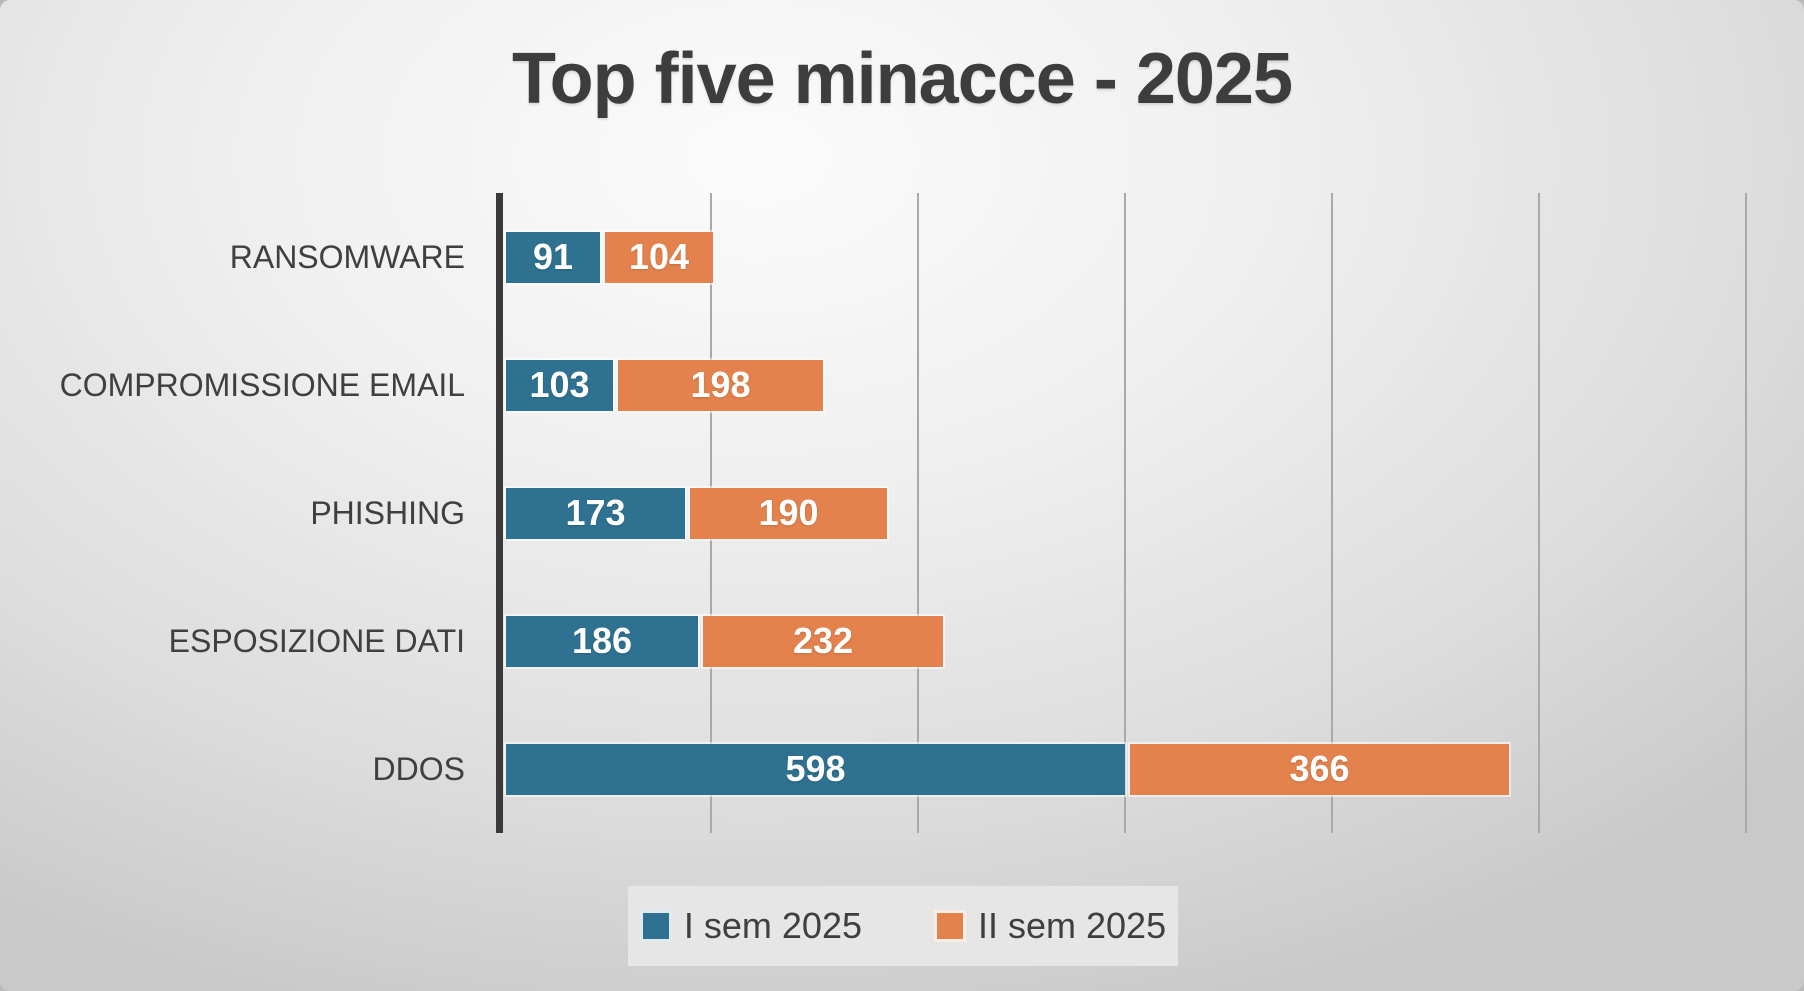  Describe the element at coordinates (772, 925) in the screenshot. I see `legend-label: I sem 2025` at that location.